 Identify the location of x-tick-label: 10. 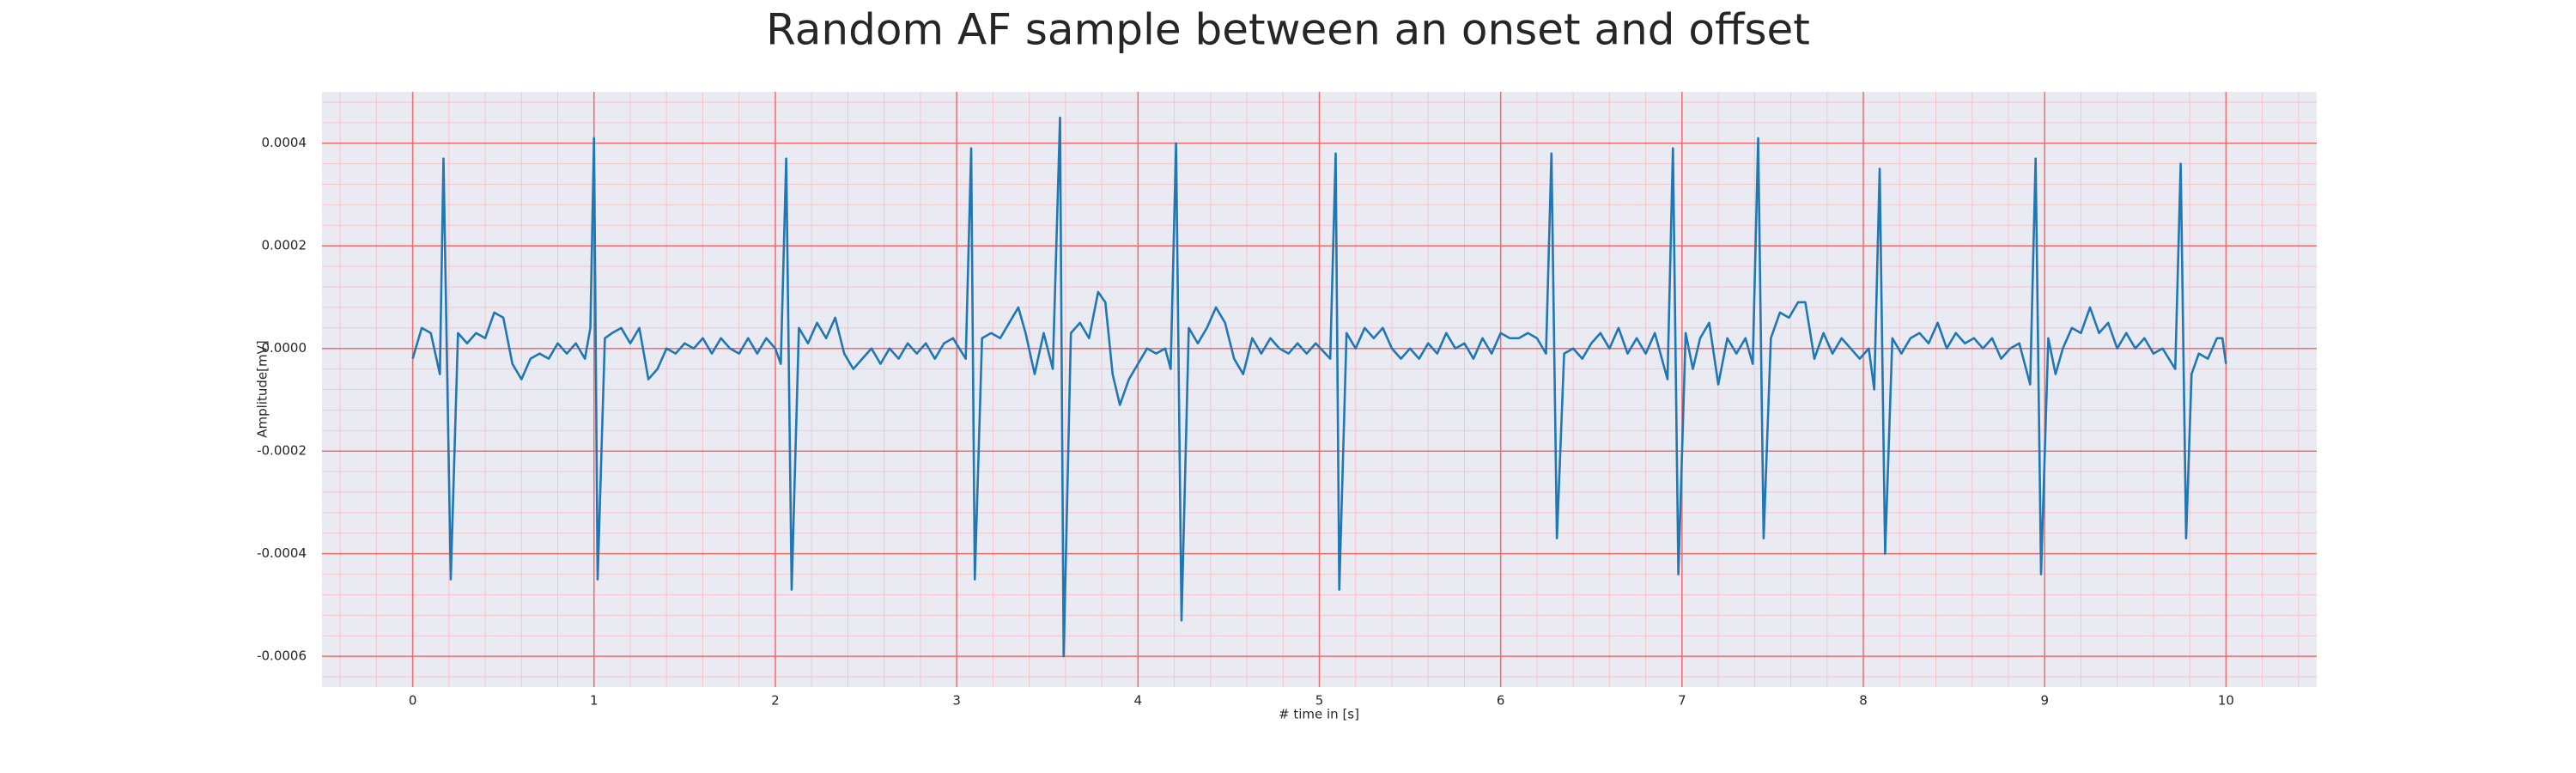
(2226, 701).